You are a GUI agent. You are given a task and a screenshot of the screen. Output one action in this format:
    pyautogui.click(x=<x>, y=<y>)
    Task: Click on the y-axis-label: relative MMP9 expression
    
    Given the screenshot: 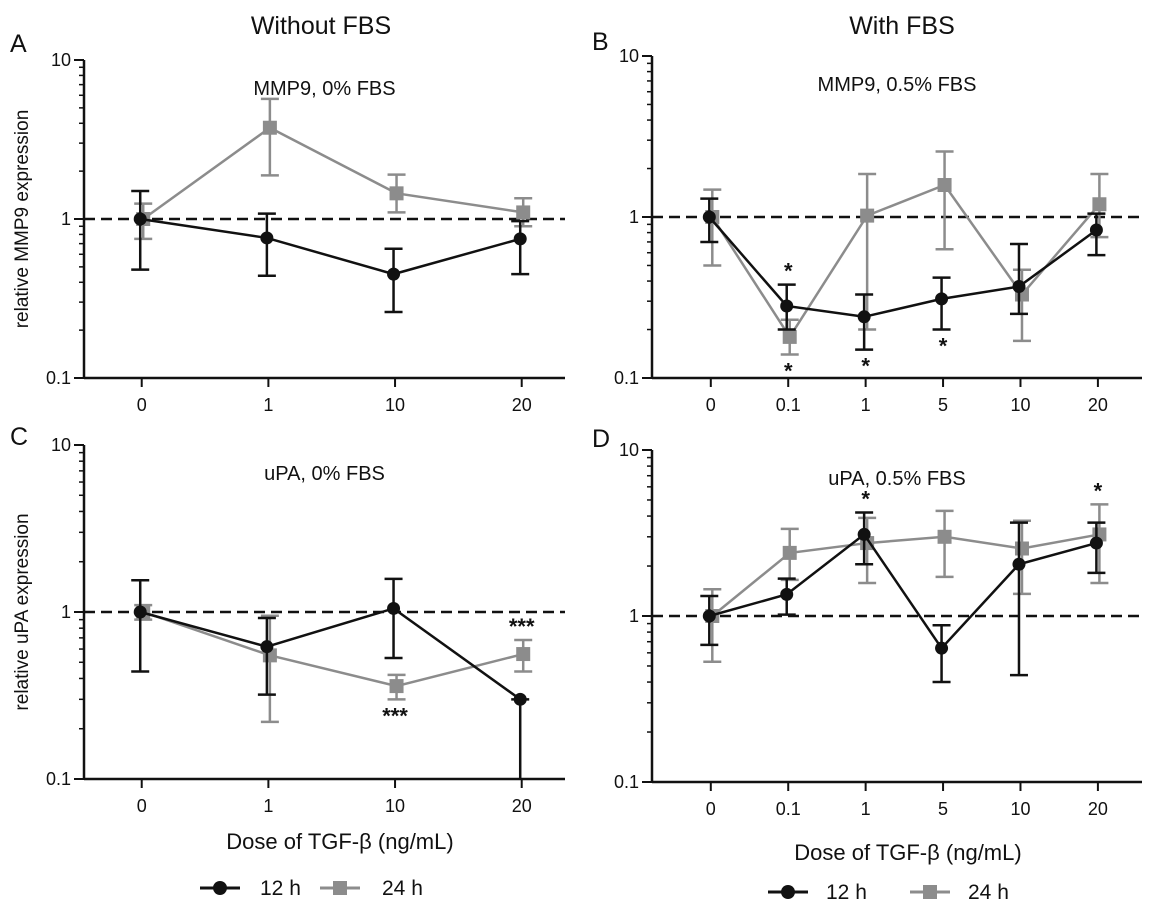 What is the action you would take?
    pyautogui.click(x=22, y=219)
    